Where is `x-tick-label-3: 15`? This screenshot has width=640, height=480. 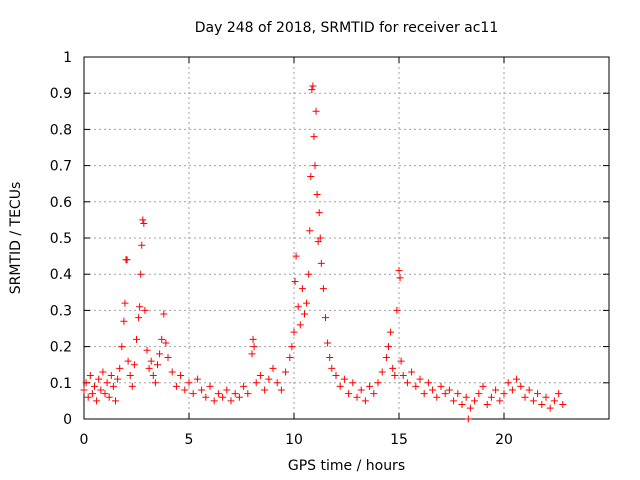 x-tick-label-3: 15 is located at coordinates (399, 440).